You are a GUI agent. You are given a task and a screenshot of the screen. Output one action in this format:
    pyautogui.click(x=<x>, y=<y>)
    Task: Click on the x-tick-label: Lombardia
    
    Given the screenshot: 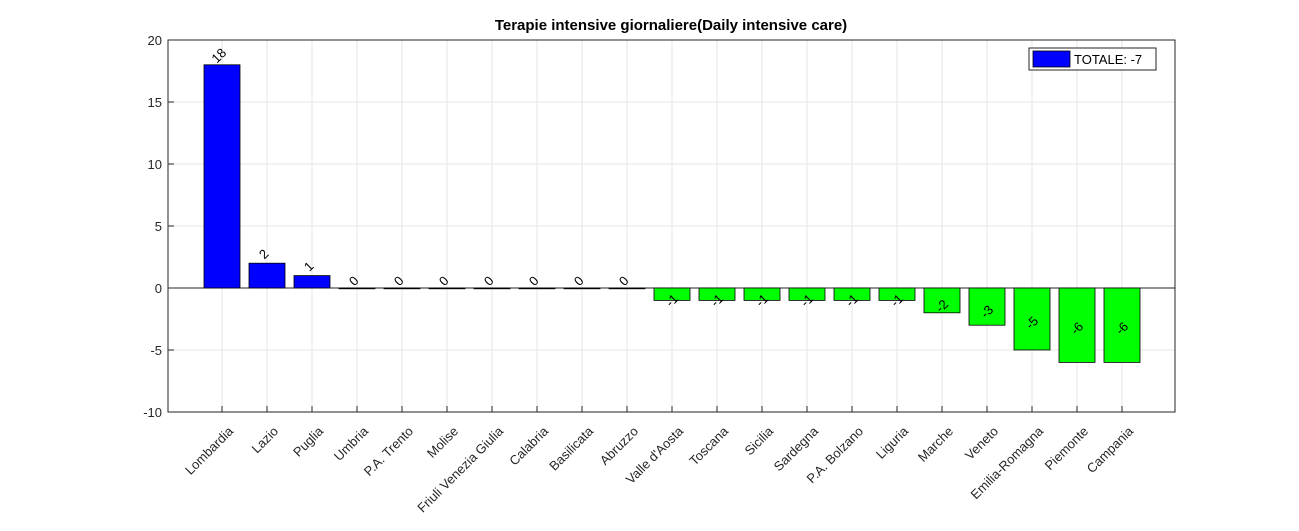 What is the action you would take?
    pyautogui.click(x=209, y=450)
    